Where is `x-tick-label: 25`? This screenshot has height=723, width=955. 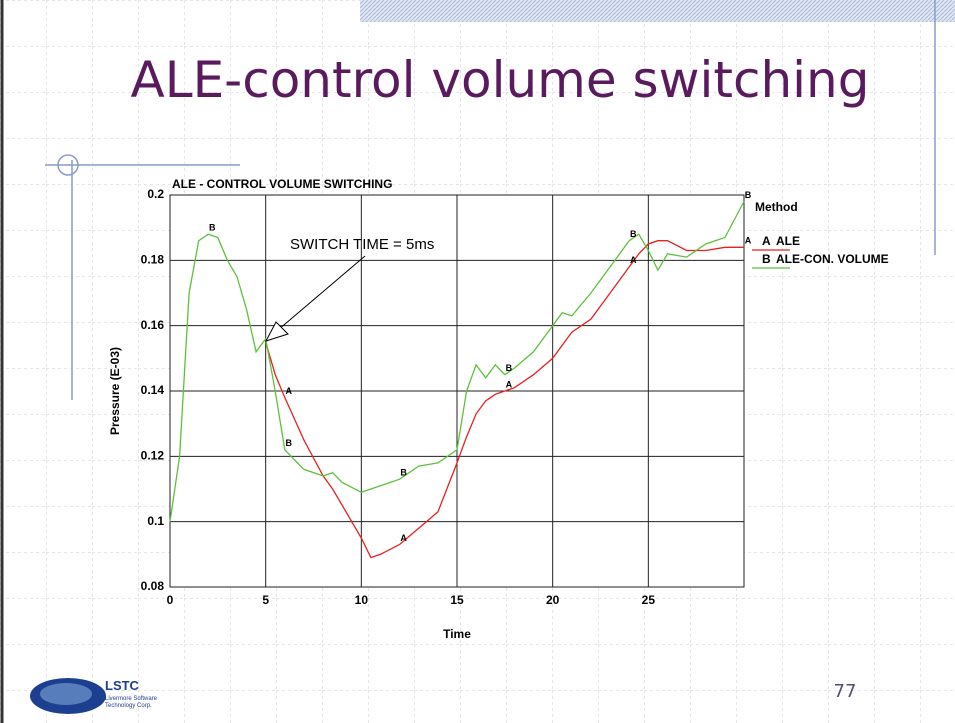 x-tick-label: 25 is located at coordinates (649, 600).